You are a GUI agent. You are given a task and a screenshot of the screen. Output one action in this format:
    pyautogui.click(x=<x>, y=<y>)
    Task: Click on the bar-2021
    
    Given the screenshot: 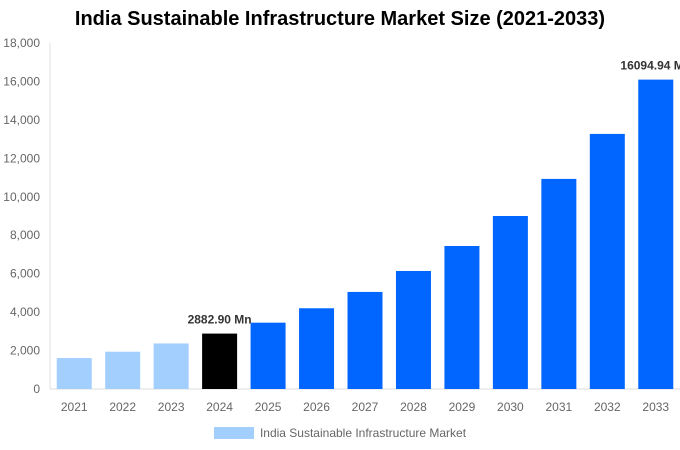 What is the action you would take?
    pyautogui.click(x=74, y=373)
    